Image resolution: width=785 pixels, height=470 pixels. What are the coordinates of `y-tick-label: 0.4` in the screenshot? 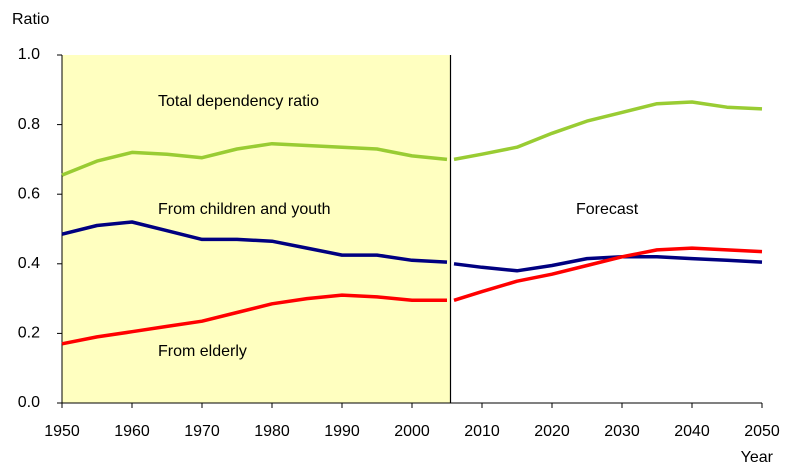 It's located at (29, 263).